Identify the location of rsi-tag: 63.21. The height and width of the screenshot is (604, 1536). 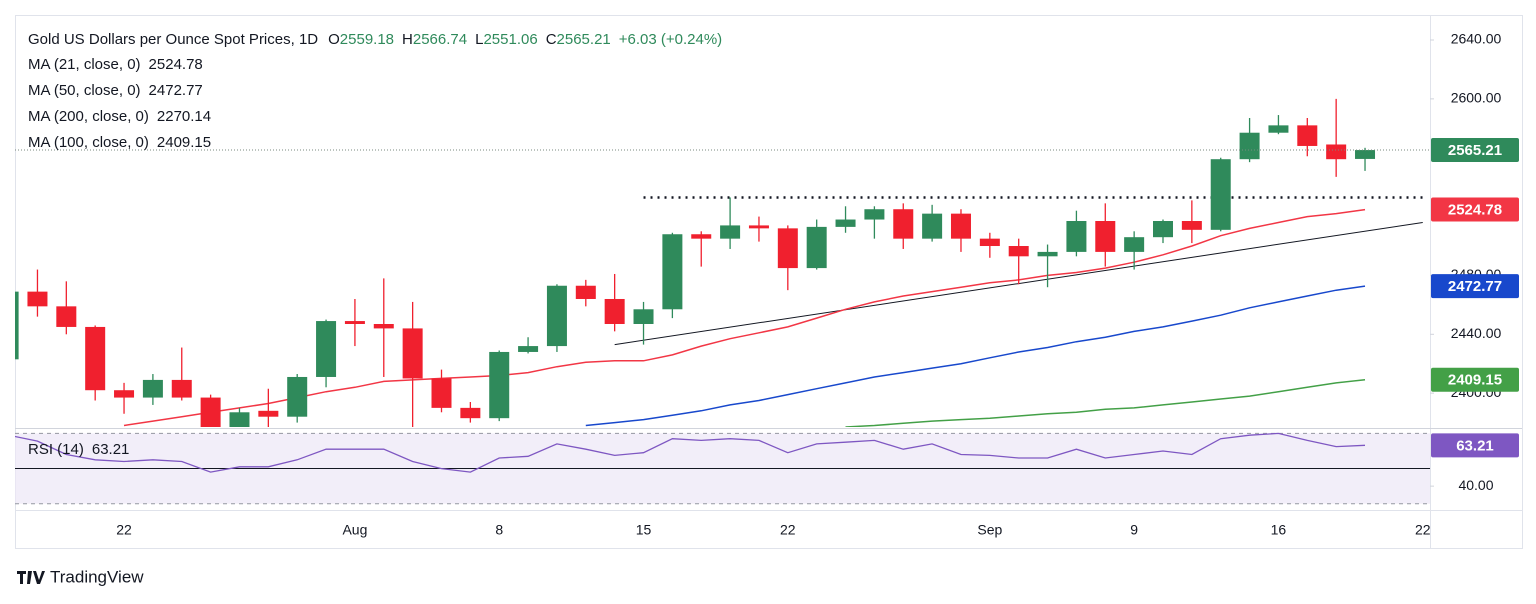
(1475, 445).